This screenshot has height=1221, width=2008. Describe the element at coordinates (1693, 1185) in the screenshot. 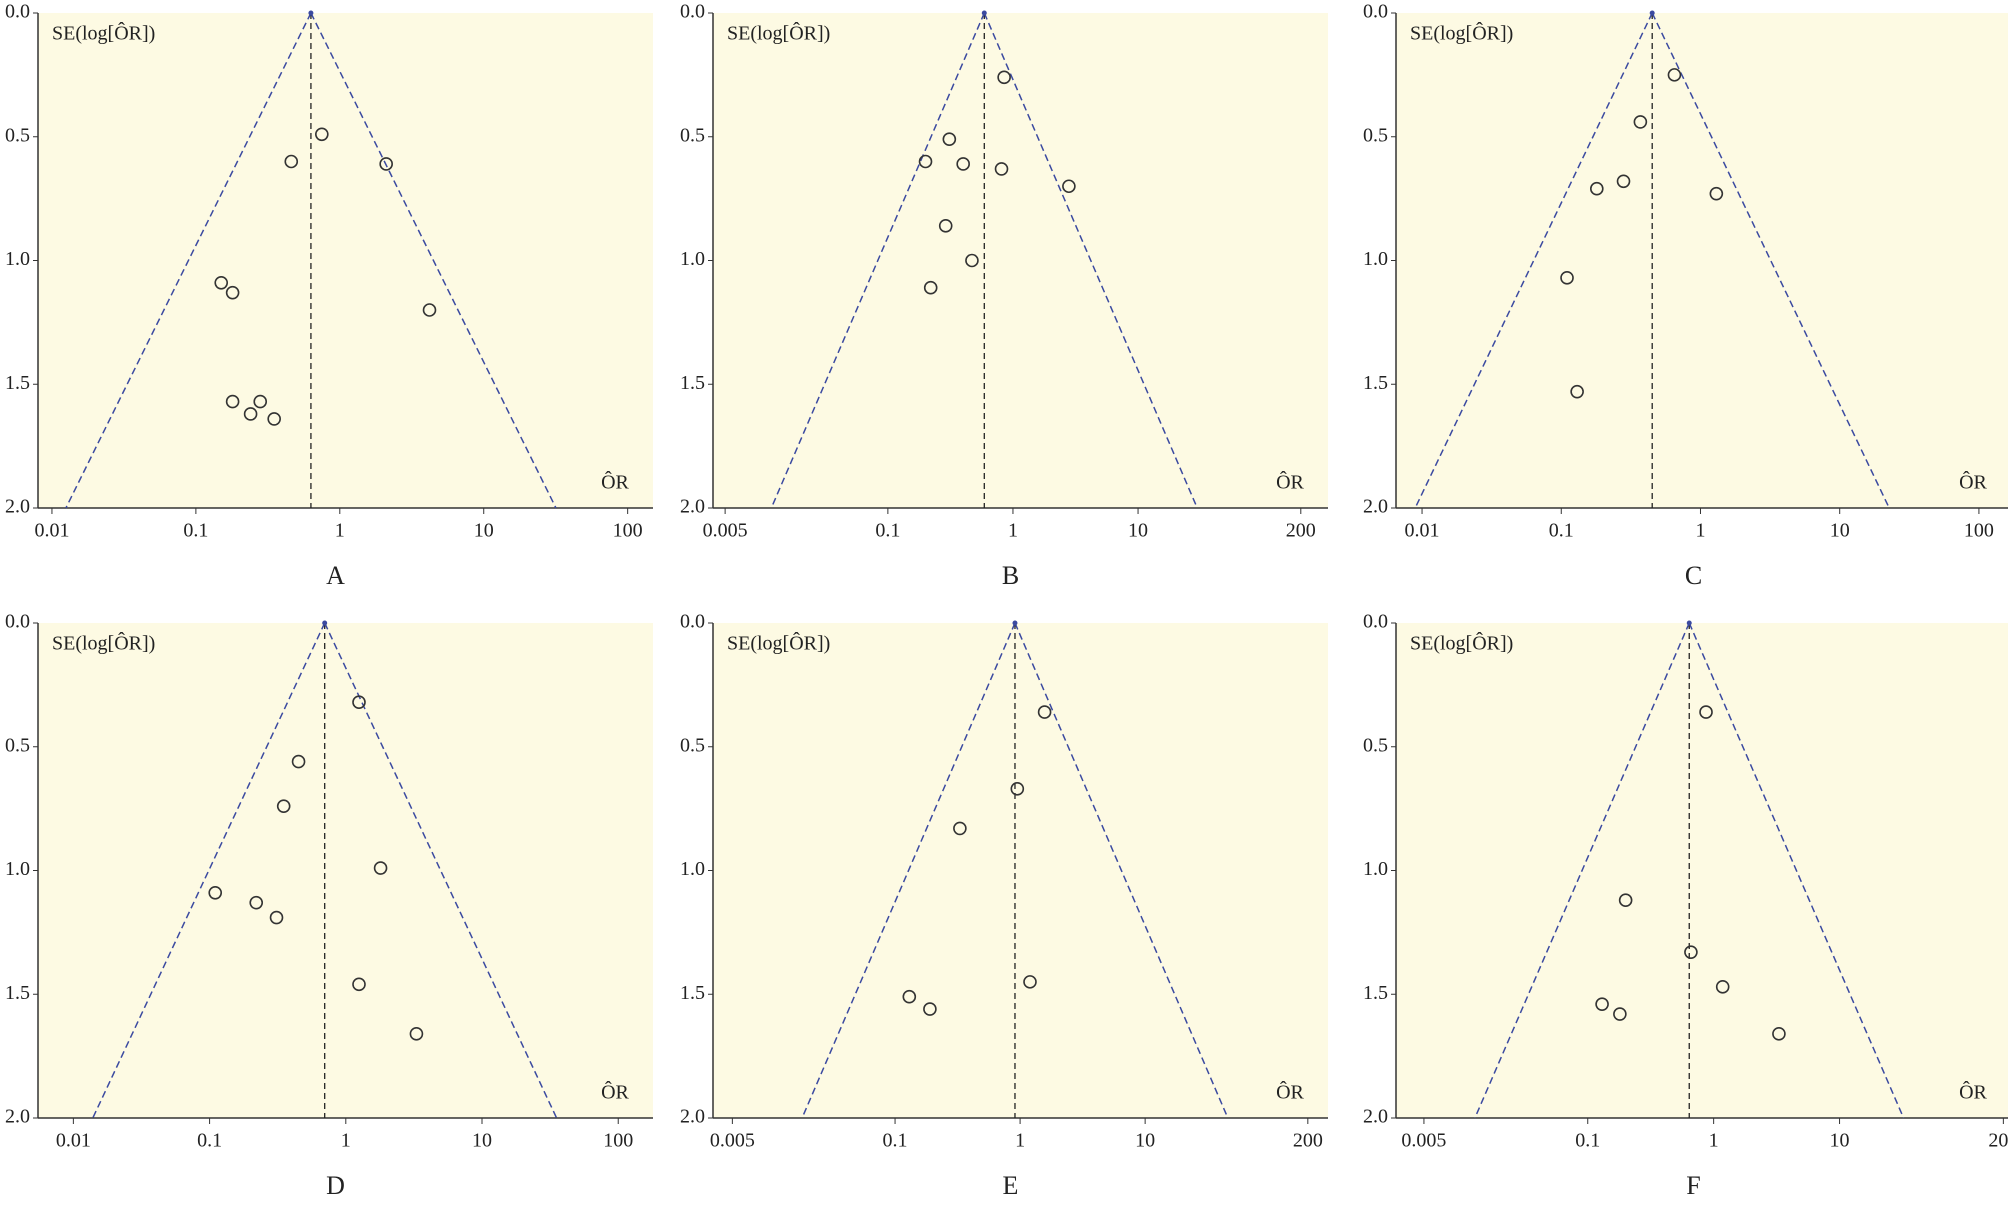

I see `panel-letter: F` at that location.